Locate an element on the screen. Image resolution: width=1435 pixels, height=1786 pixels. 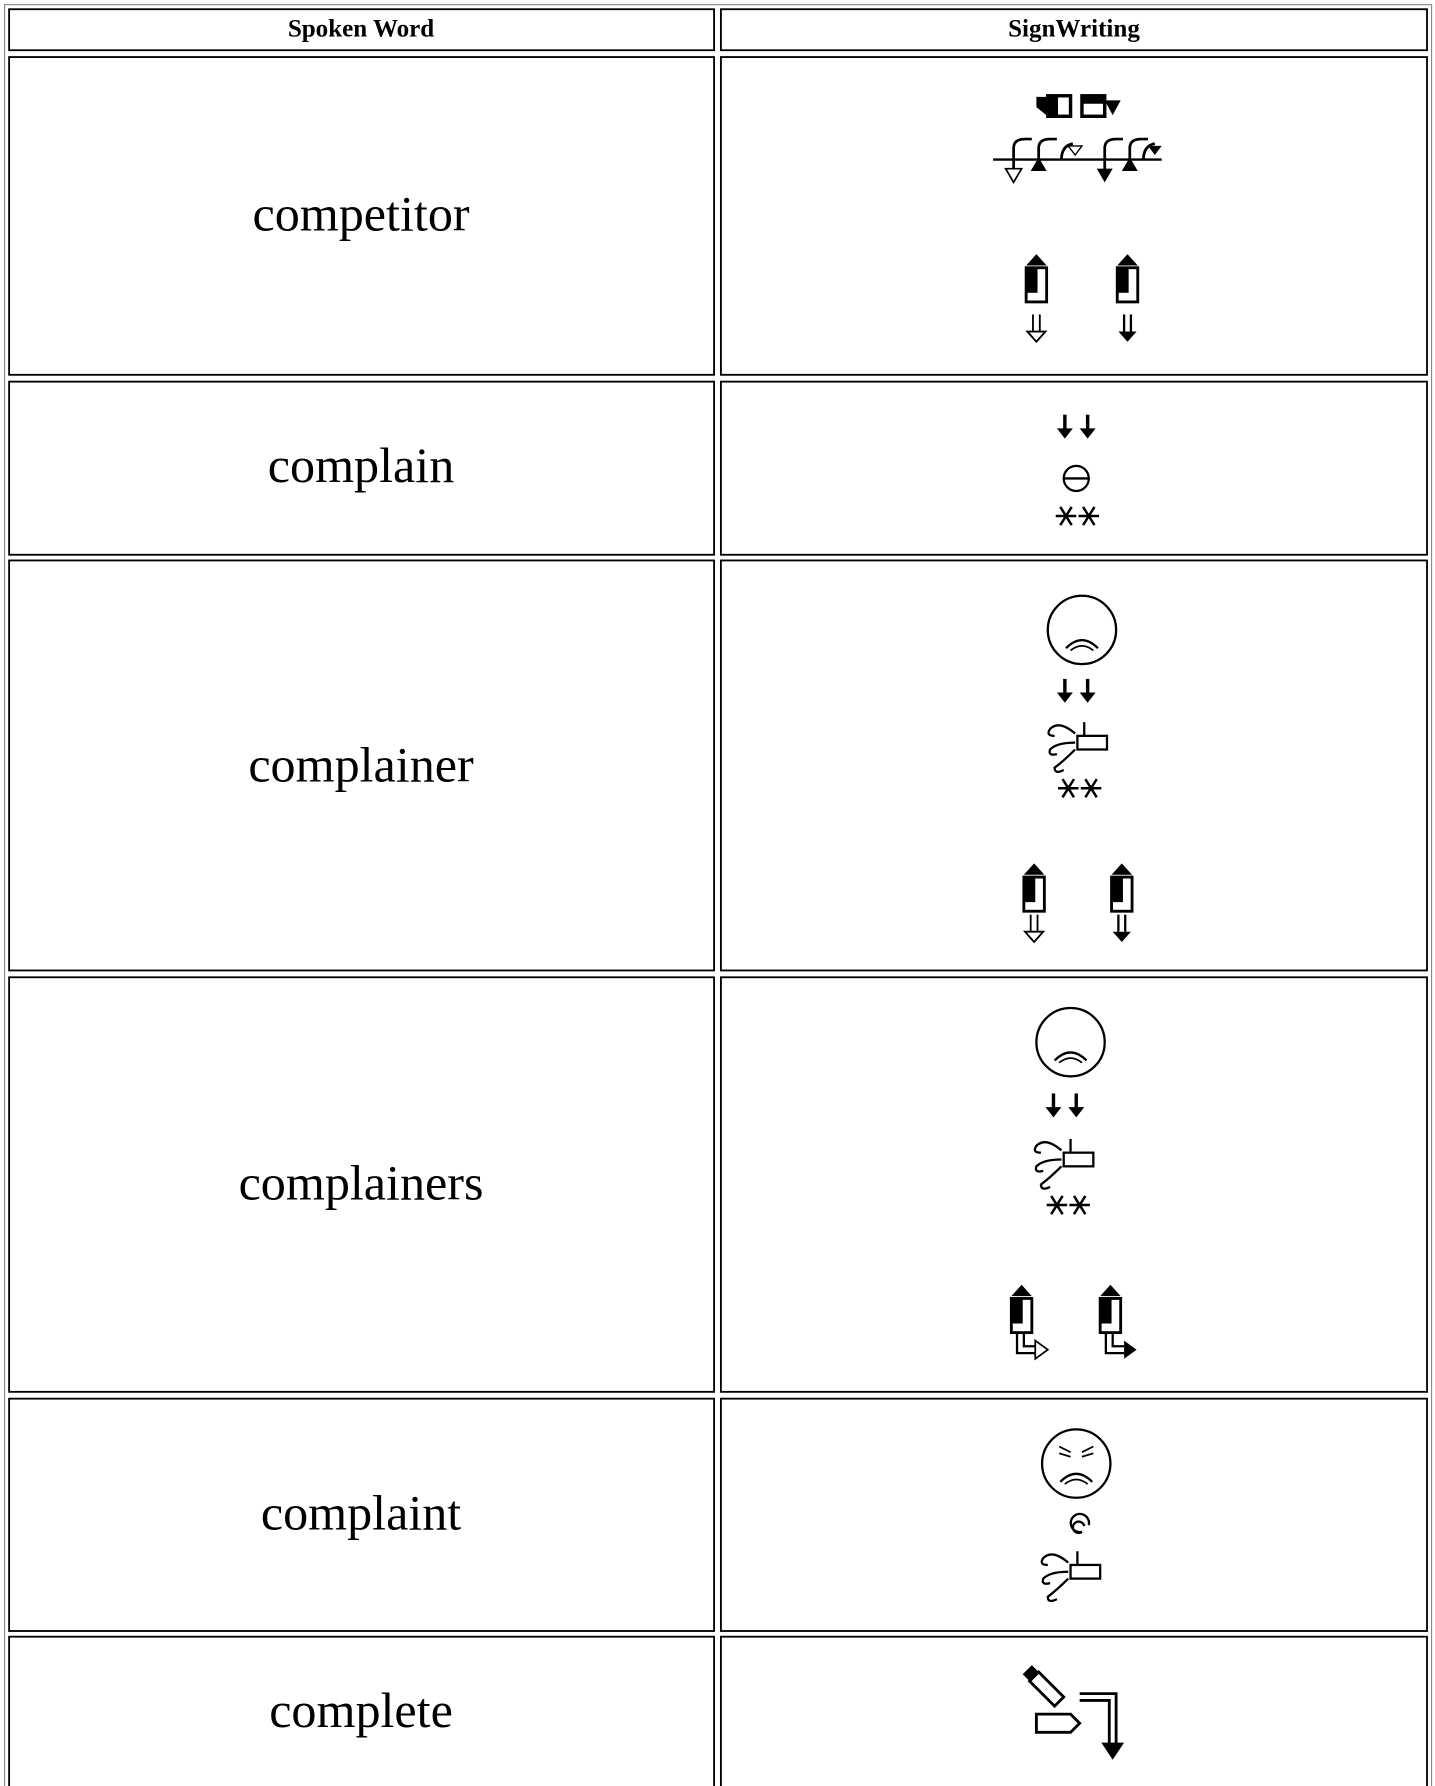
word: complete is located at coordinates (361, 1710).